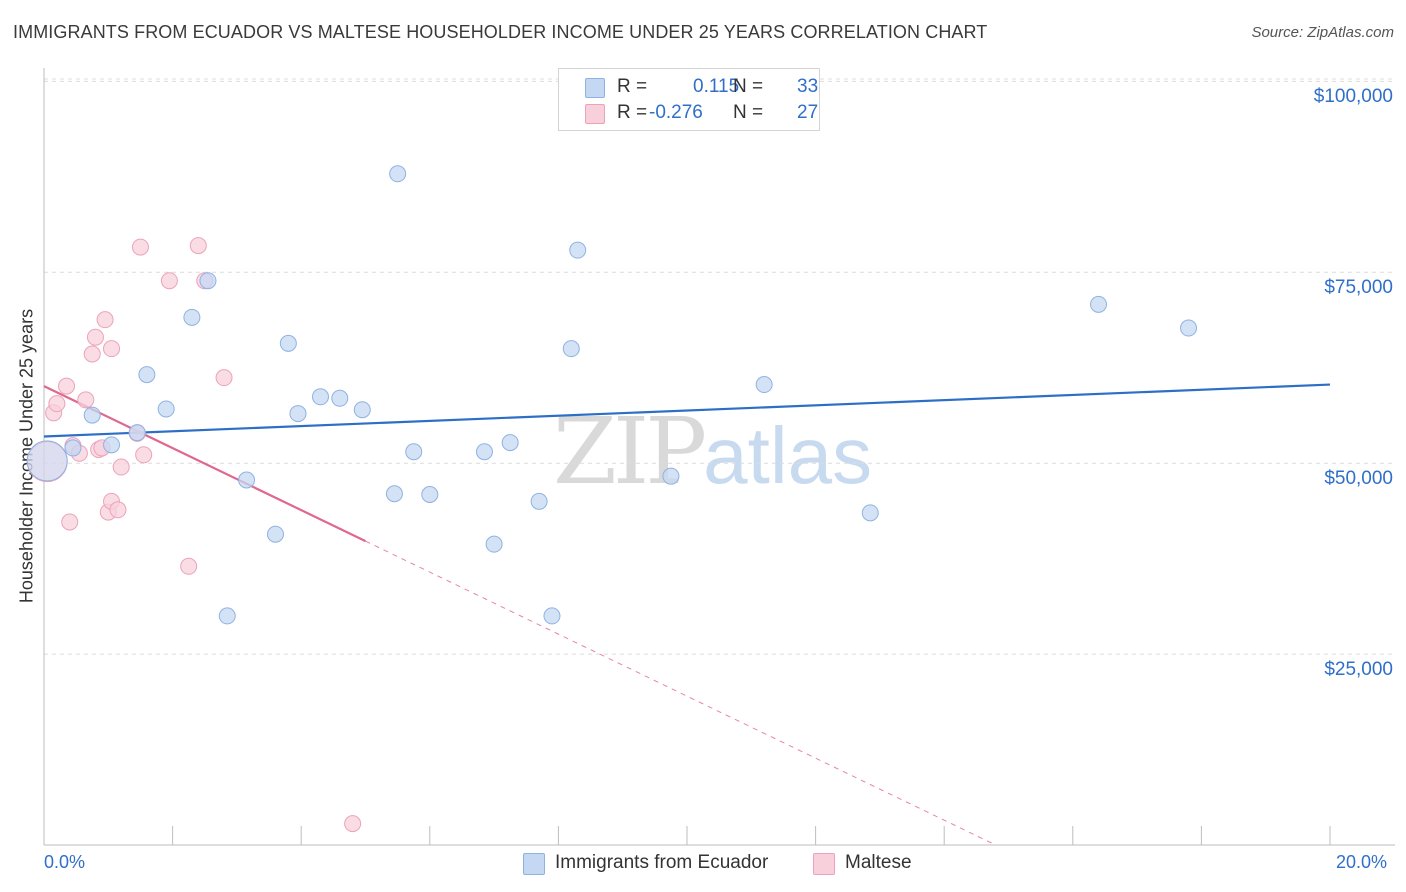 The image size is (1406, 892). Describe the element at coordinates (662, 862) in the screenshot. I see `legend-item-label: Immigrants from Ecuador` at that location.